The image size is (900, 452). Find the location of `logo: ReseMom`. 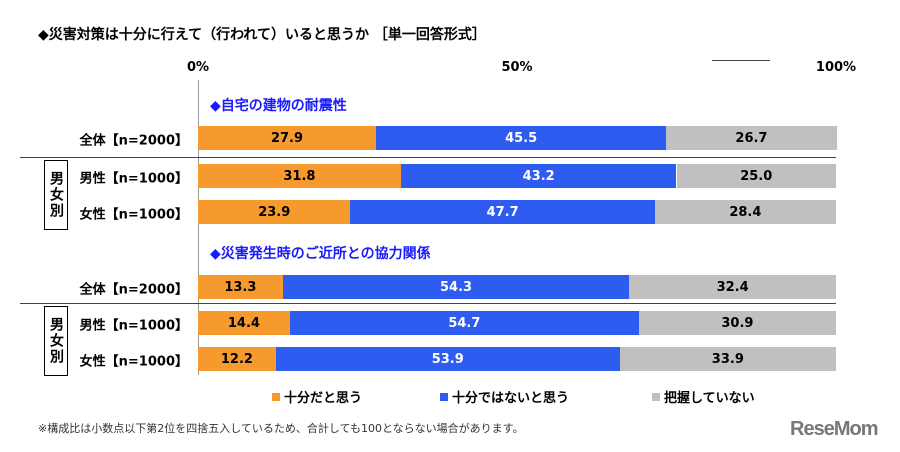

logo: ReseMom is located at coordinates (834, 429).